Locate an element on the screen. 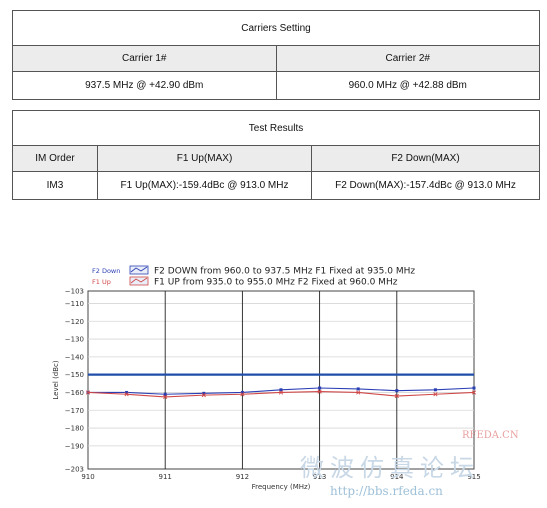 The width and height of the screenshot is (547, 508). x-tick-label: 912 is located at coordinates (242, 477).